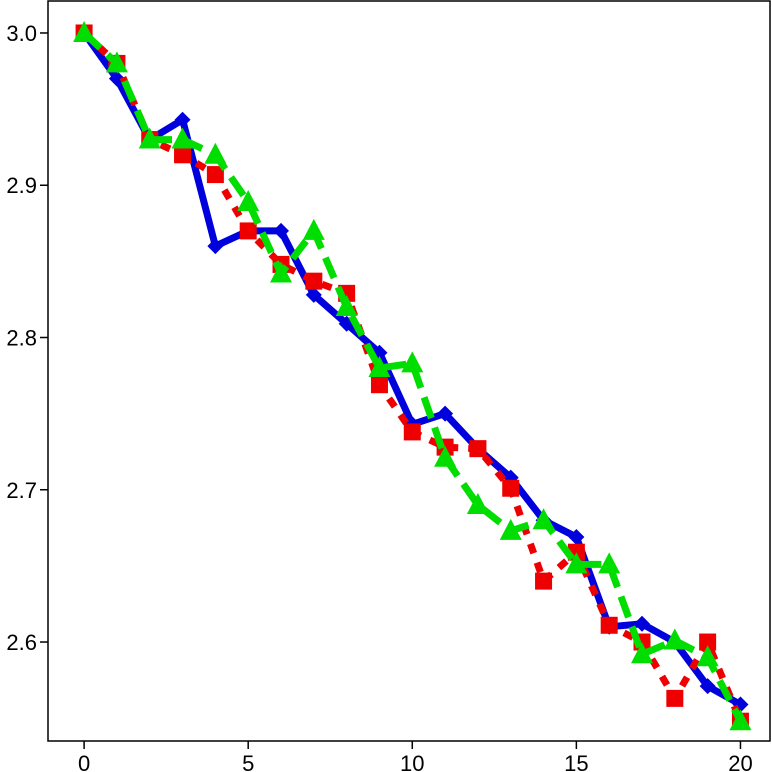 The height and width of the screenshot is (772, 772). I want to click on x-axis-ticks: 0 5 10 15 20, so click(415, 756).